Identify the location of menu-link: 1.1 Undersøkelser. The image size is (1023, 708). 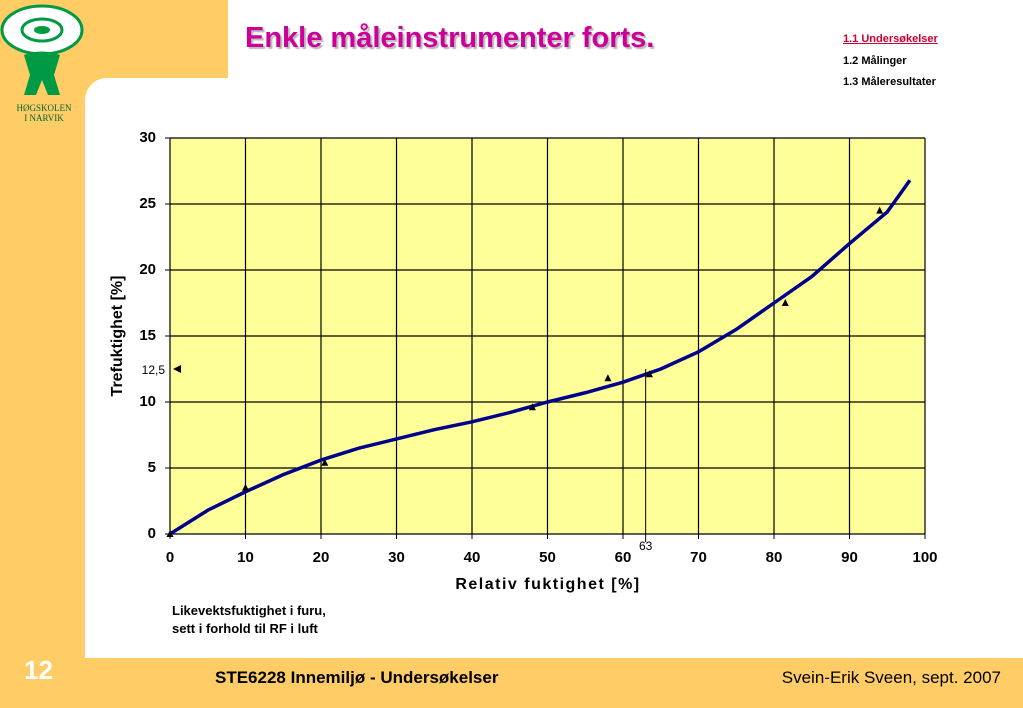
(890, 39).